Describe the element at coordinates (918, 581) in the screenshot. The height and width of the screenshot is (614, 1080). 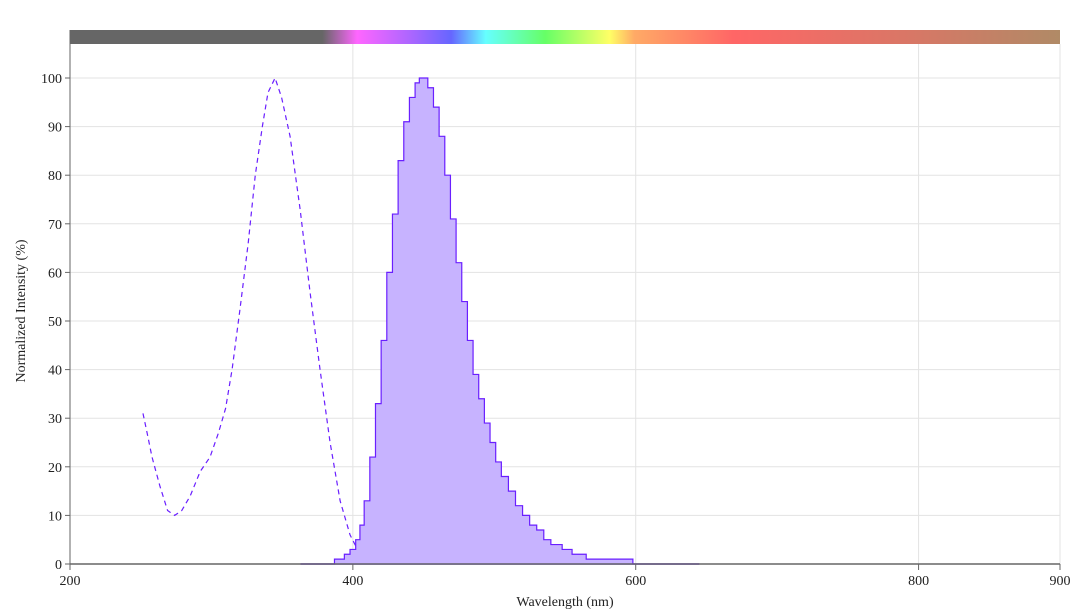
I see `x-tick-label: 800` at that location.